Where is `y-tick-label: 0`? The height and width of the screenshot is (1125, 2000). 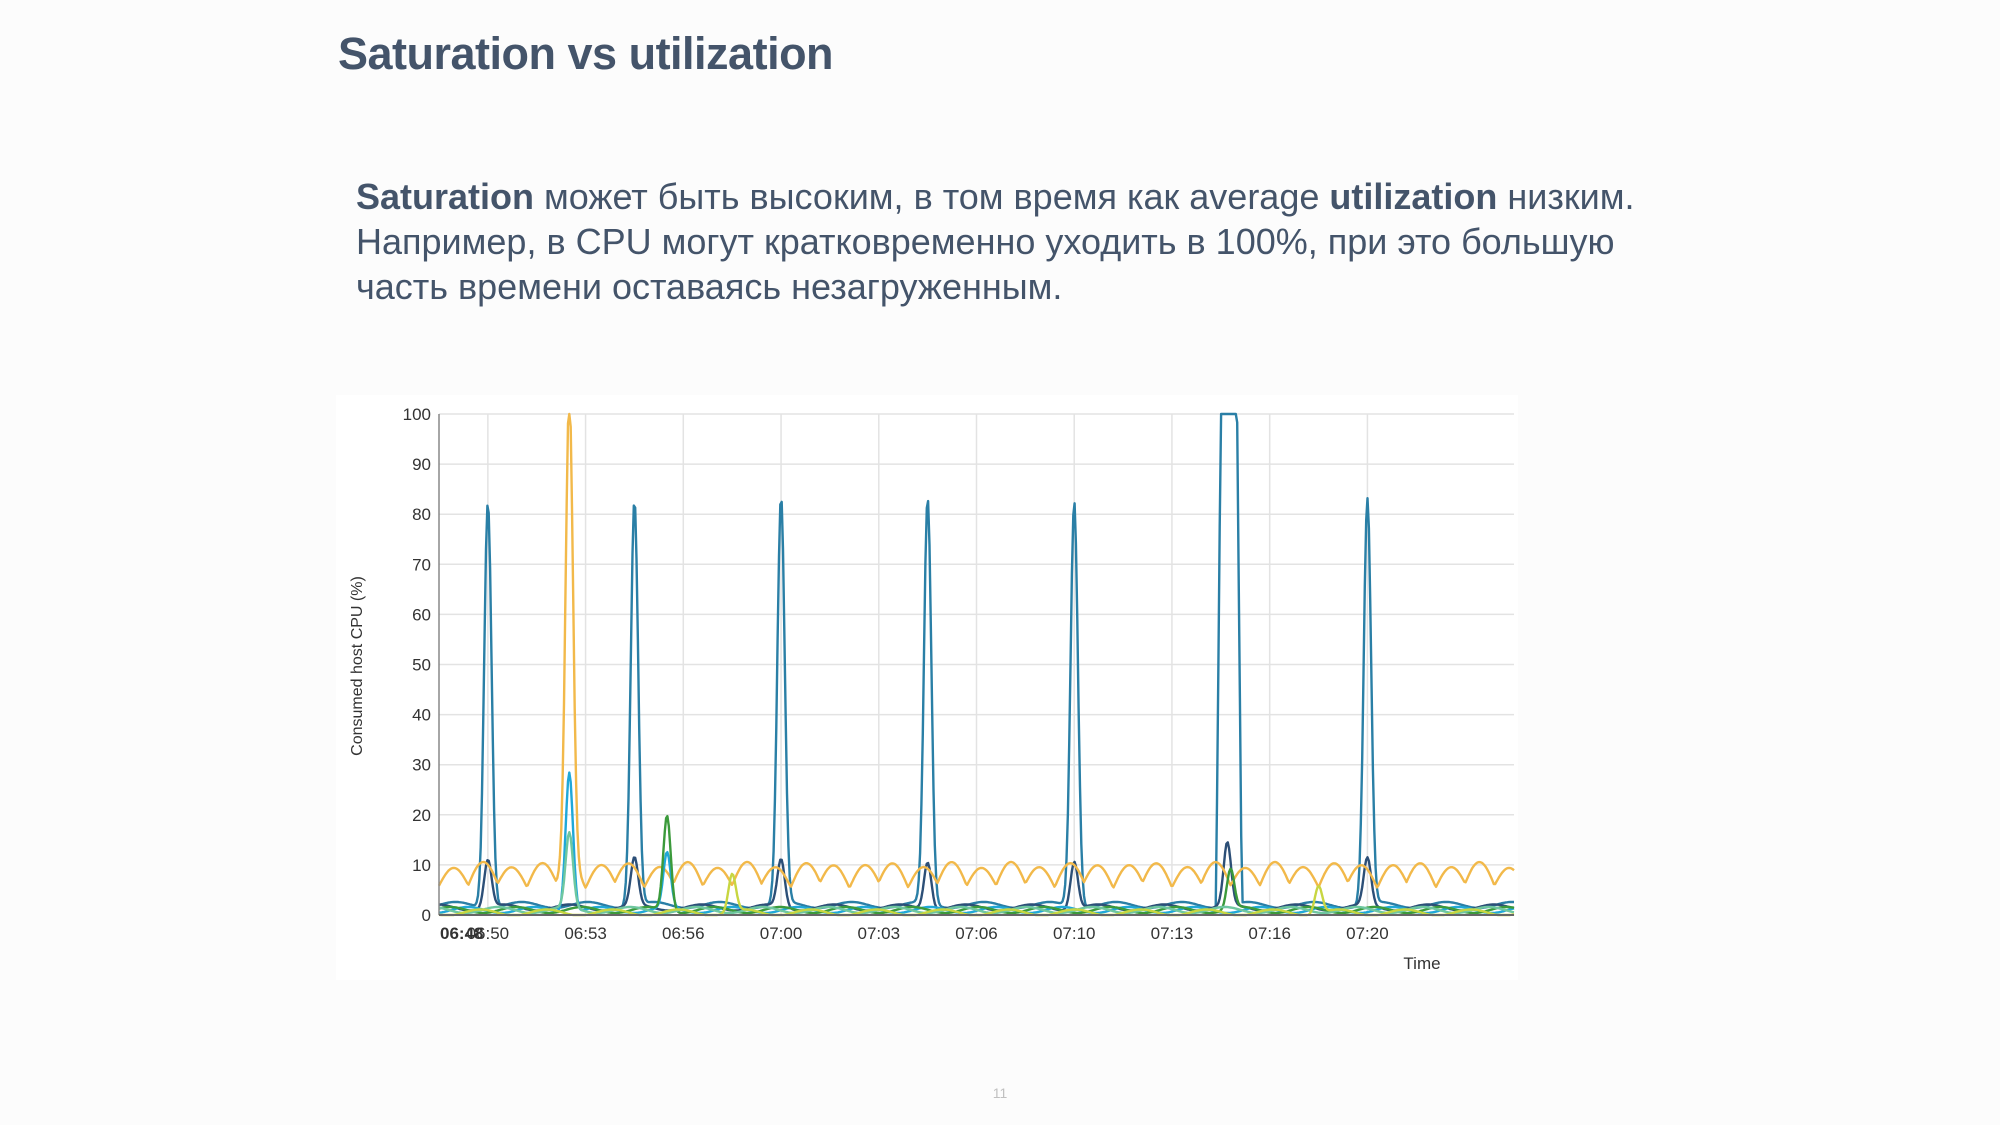
y-tick-label: 0 is located at coordinates (426, 915).